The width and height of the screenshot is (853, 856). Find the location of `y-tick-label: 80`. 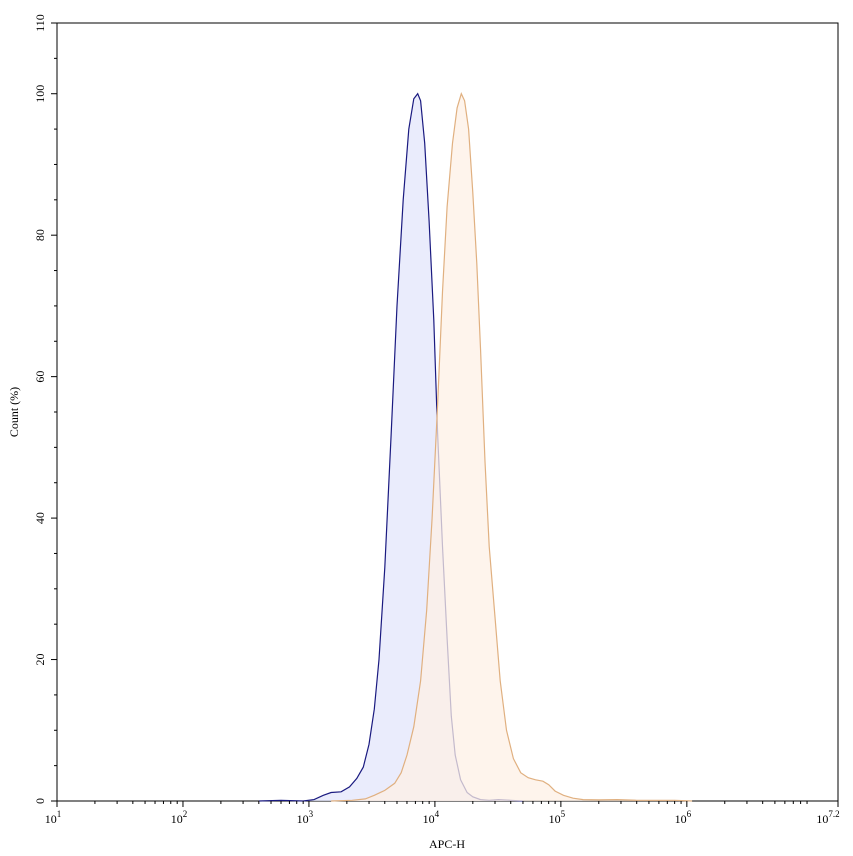

y-tick-label: 80 is located at coordinates (40, 235).